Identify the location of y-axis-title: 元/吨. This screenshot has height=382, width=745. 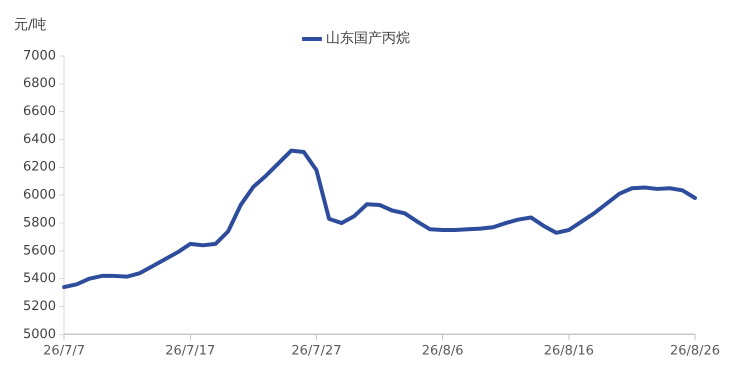
(30, 25).